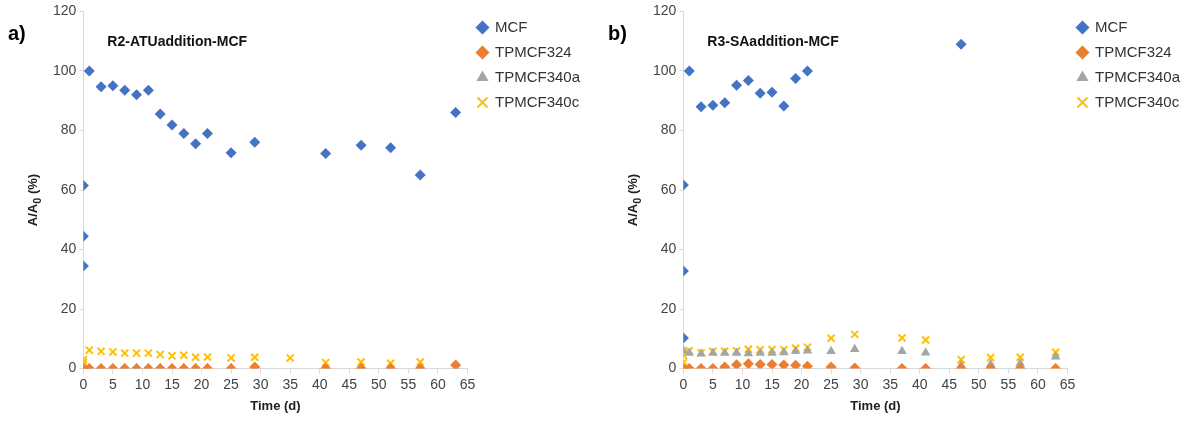  Describe the element at coordinates (68, 307) in the screenshot. I see `y-tick-label: 20` at that location.